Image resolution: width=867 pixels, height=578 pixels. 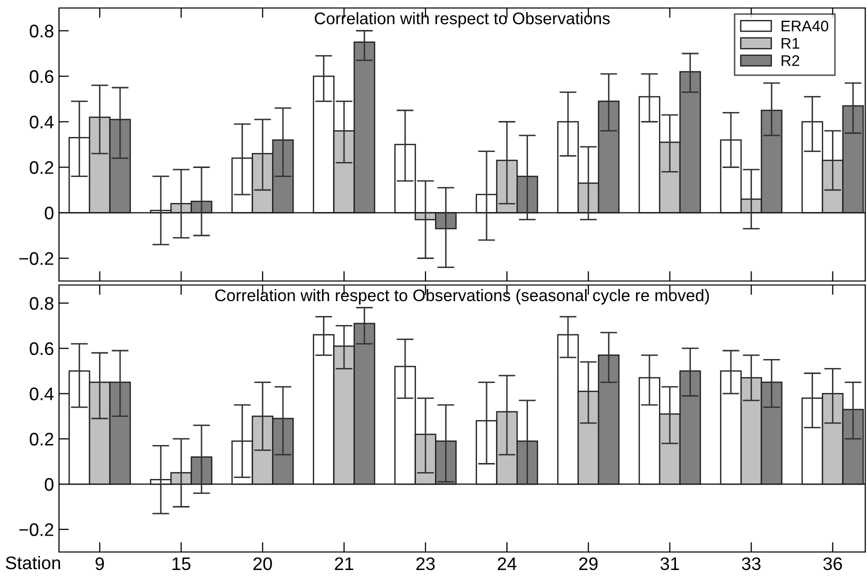 I want to click on x-tick-label: 15, so click(x=181, y=564).